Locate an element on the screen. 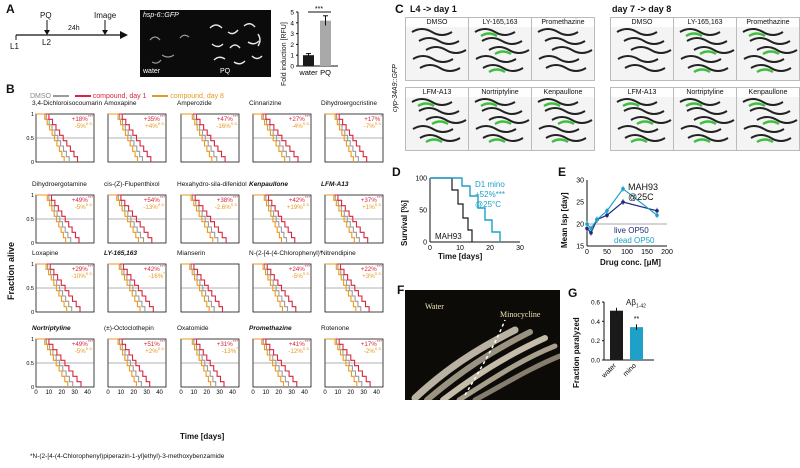 Image resolution: width=800 pixels, height=468 pixels. compound-name: LY-165,163 is located at coordinates (121, 253).